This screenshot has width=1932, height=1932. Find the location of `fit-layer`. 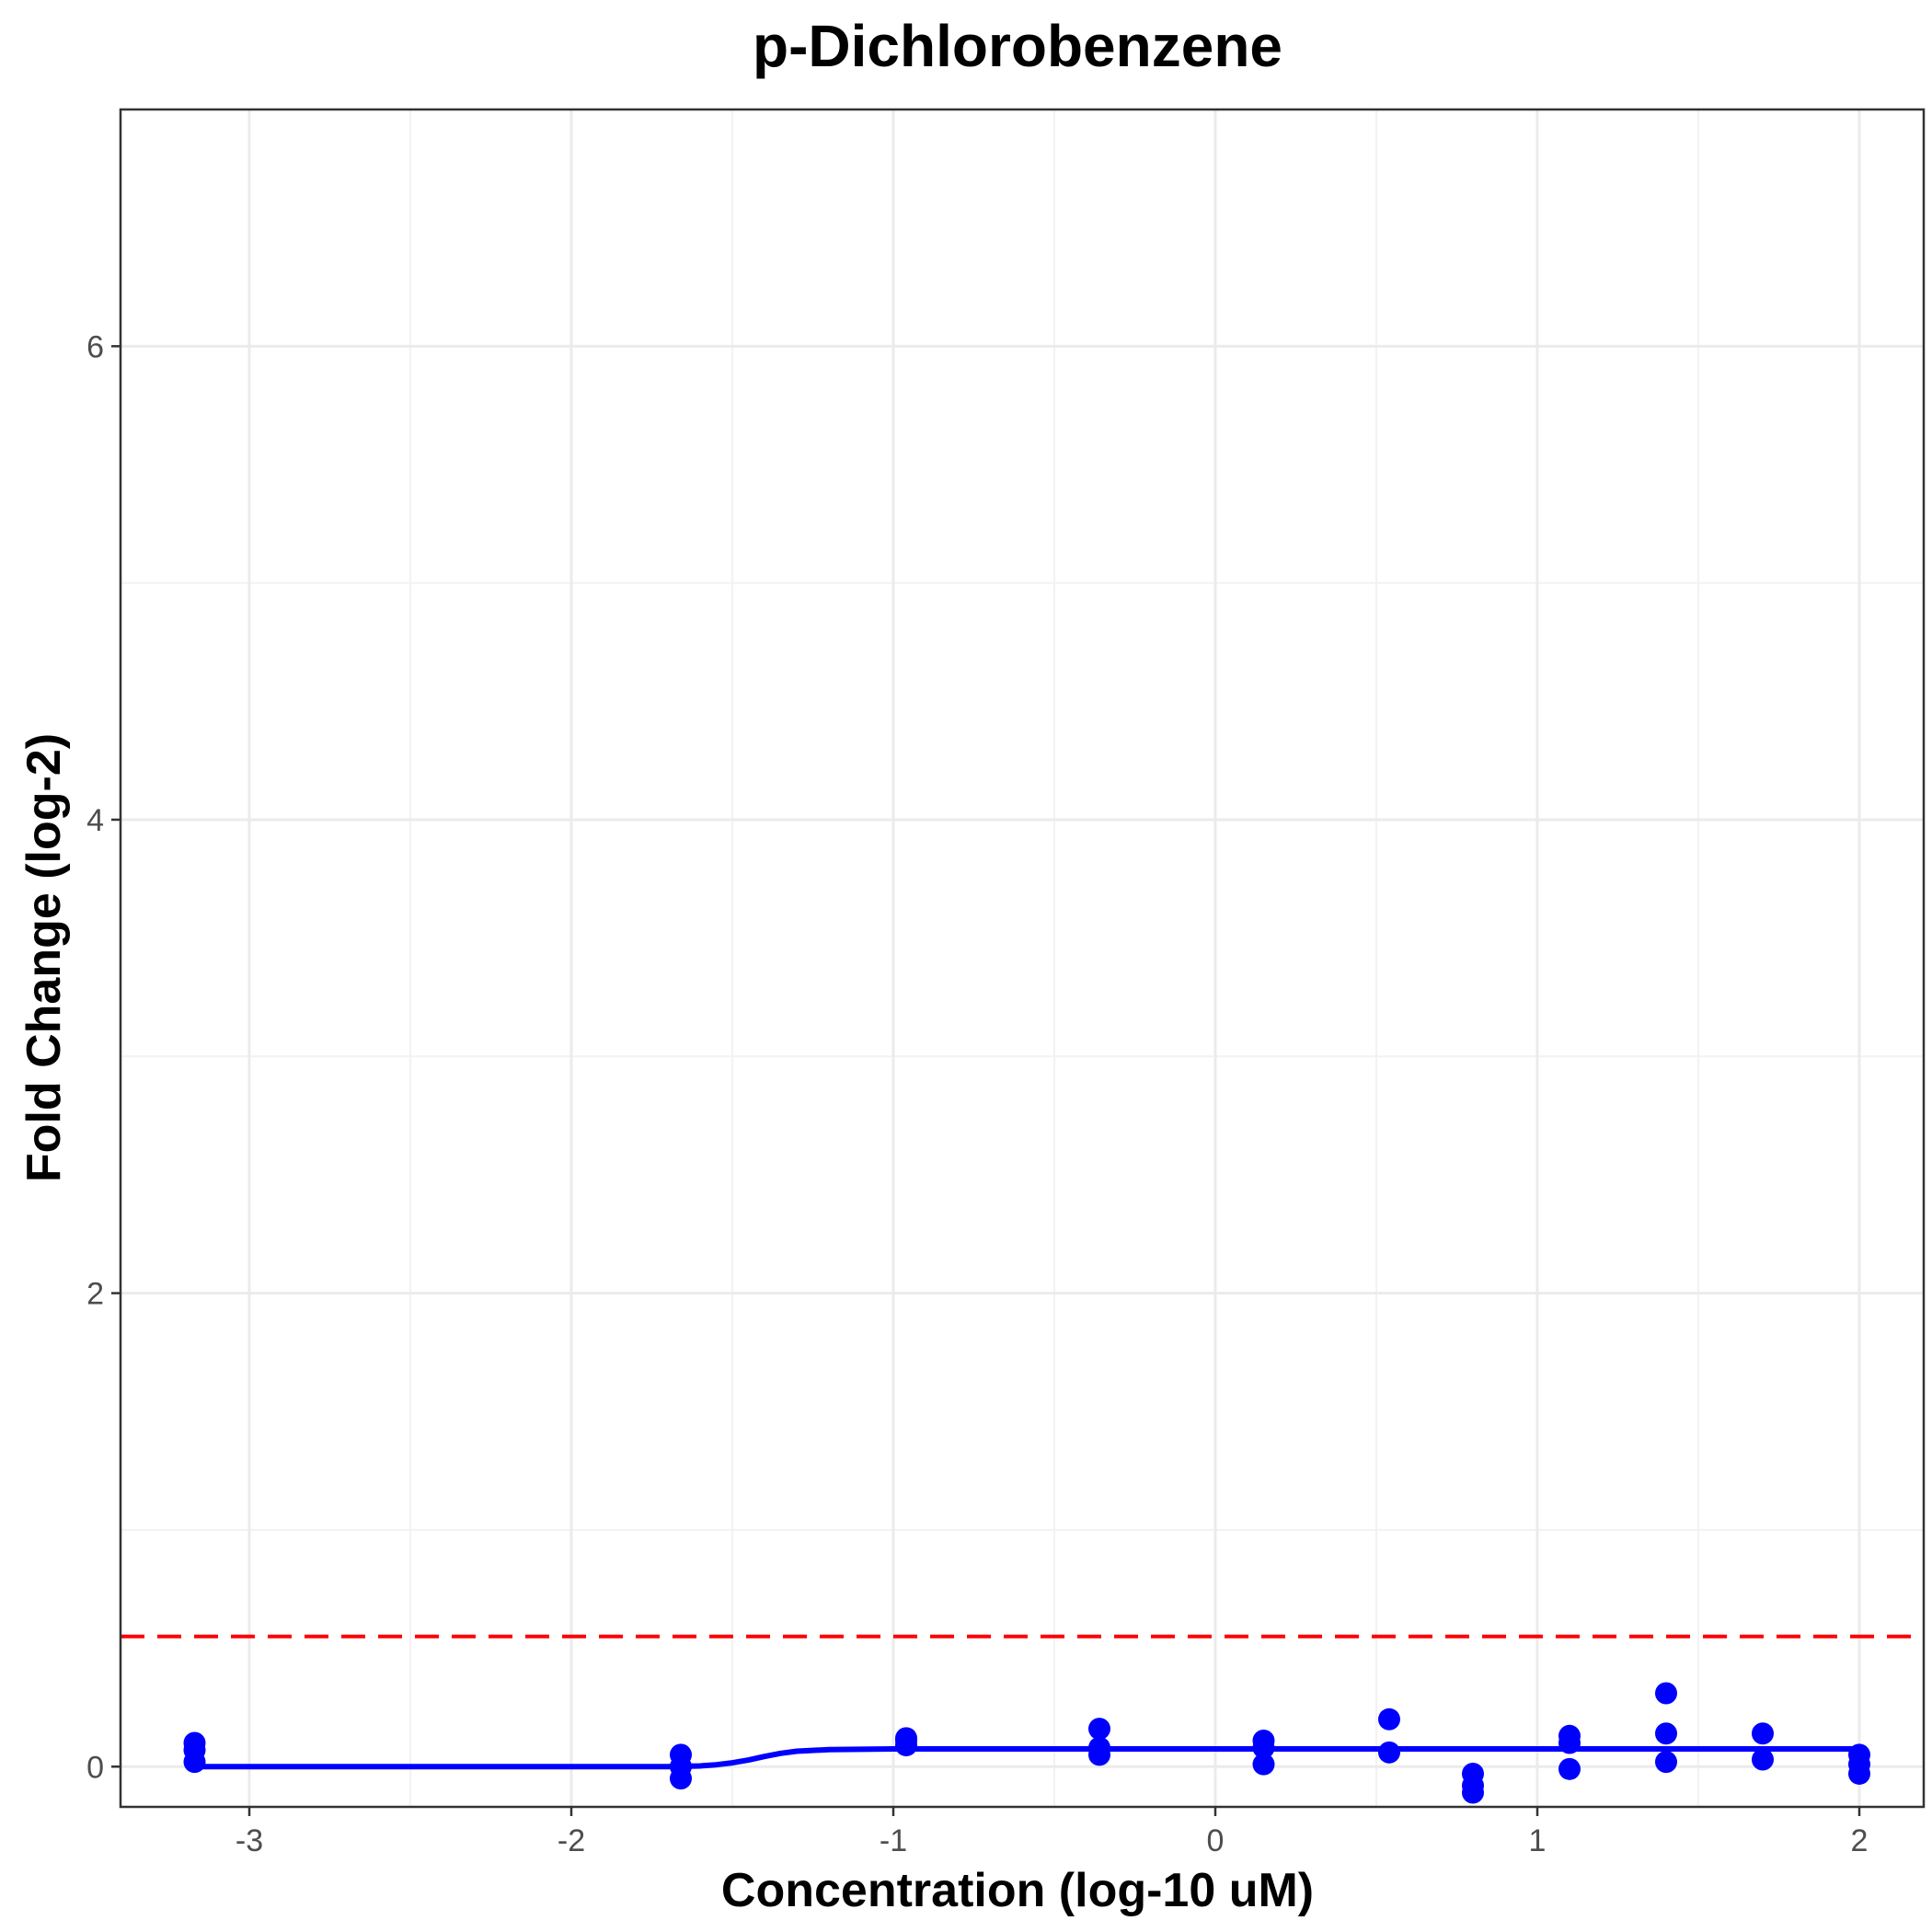

fit-layer is located at coordinates (1026, 1758).